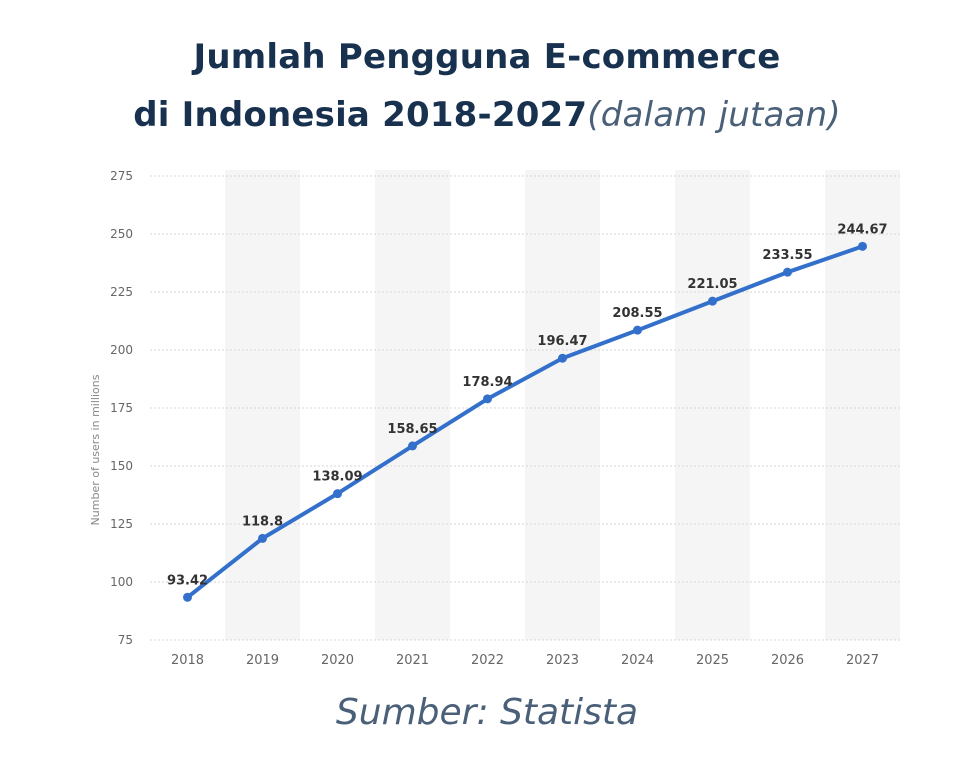 This screenshot has width=974, height=766. What do you see at coordinates (487, 712) in the screenshot?
I see `source-note: Sumber: Statista` at bounding box center [487, 712].